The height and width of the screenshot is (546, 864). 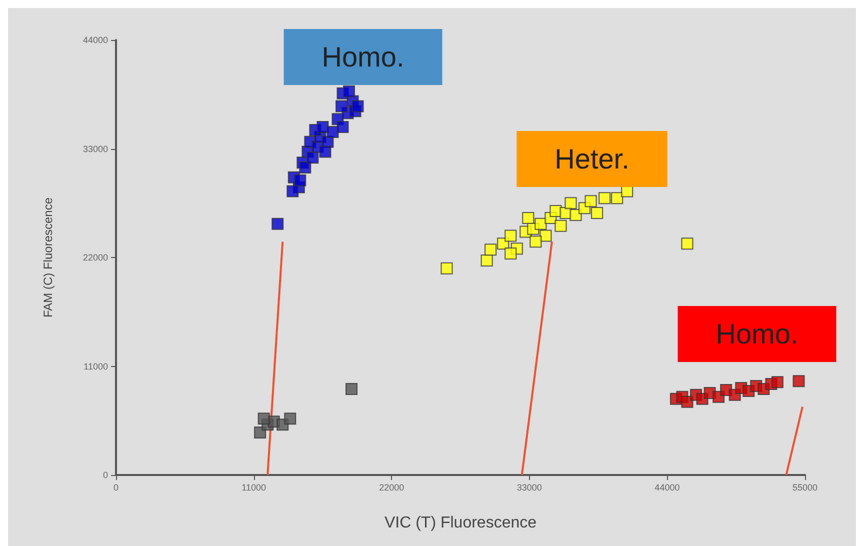 I want to click on annotation: Heter., so click(x=592, y=159).